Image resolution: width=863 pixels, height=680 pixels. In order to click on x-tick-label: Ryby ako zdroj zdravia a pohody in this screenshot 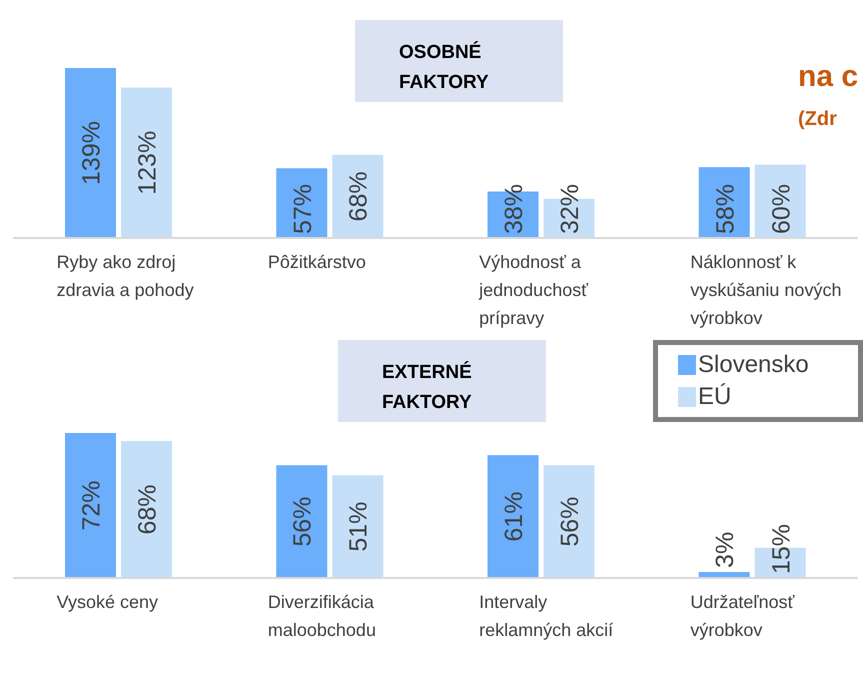, I will do `click(125, 276)`.